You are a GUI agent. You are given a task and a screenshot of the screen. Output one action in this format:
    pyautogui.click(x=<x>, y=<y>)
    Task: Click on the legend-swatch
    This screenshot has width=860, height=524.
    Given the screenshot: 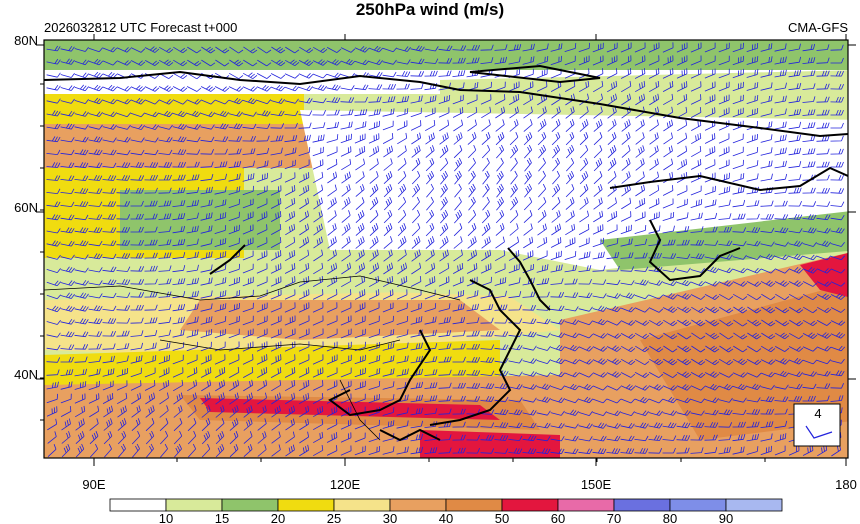 What is the action you would take?
    pyautogui.click(x=586, y=505)
    